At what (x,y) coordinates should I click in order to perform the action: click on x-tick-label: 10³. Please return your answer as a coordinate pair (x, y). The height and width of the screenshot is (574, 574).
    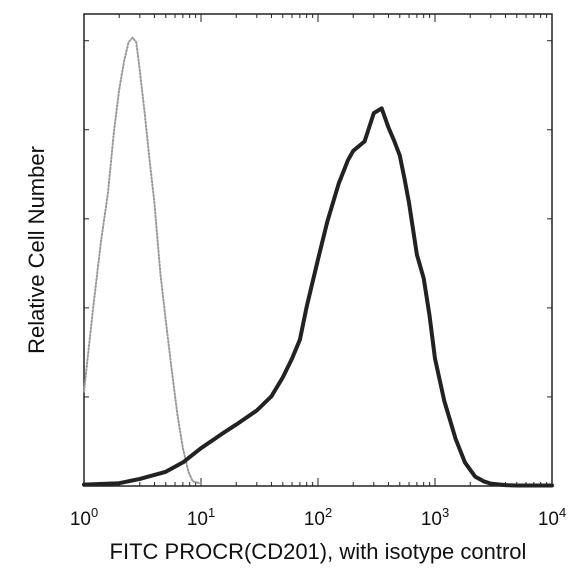
    Looking at the image, I should click on (435, 517).